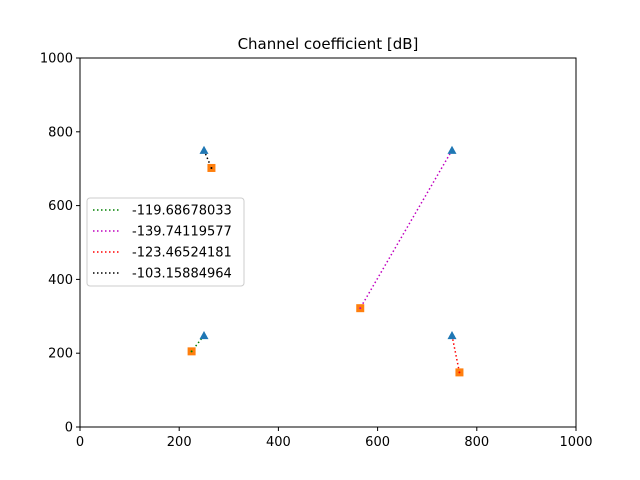 This screenshot has height=480, width=640. I want to click on x-tick-label-4: 800, so click(476, 442).